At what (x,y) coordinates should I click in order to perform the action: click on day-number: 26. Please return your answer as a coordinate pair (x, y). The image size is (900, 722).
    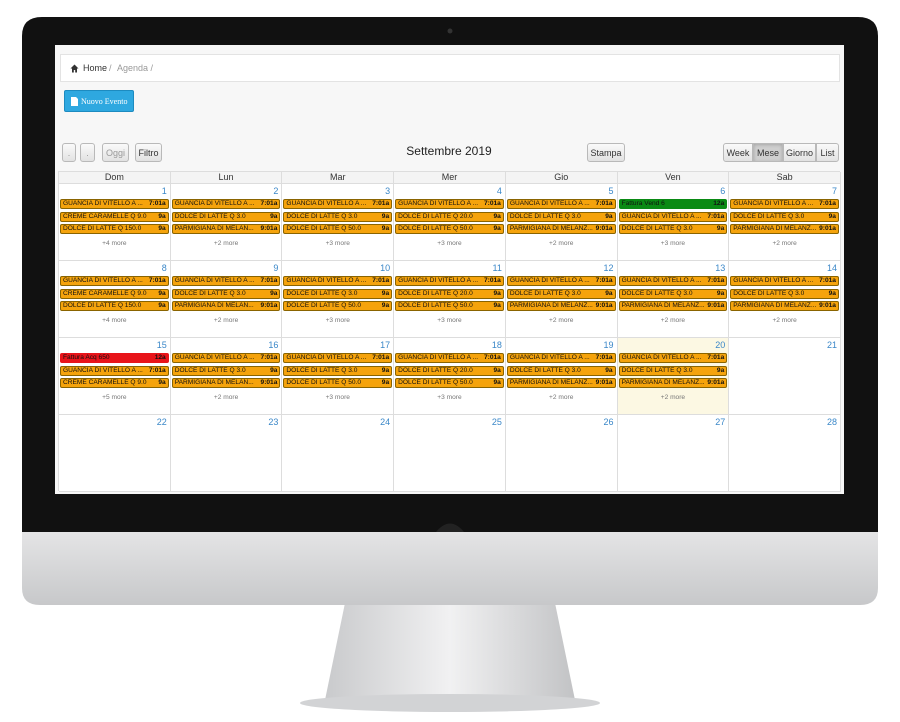
    Looking at the image, I should click on (608, 422).